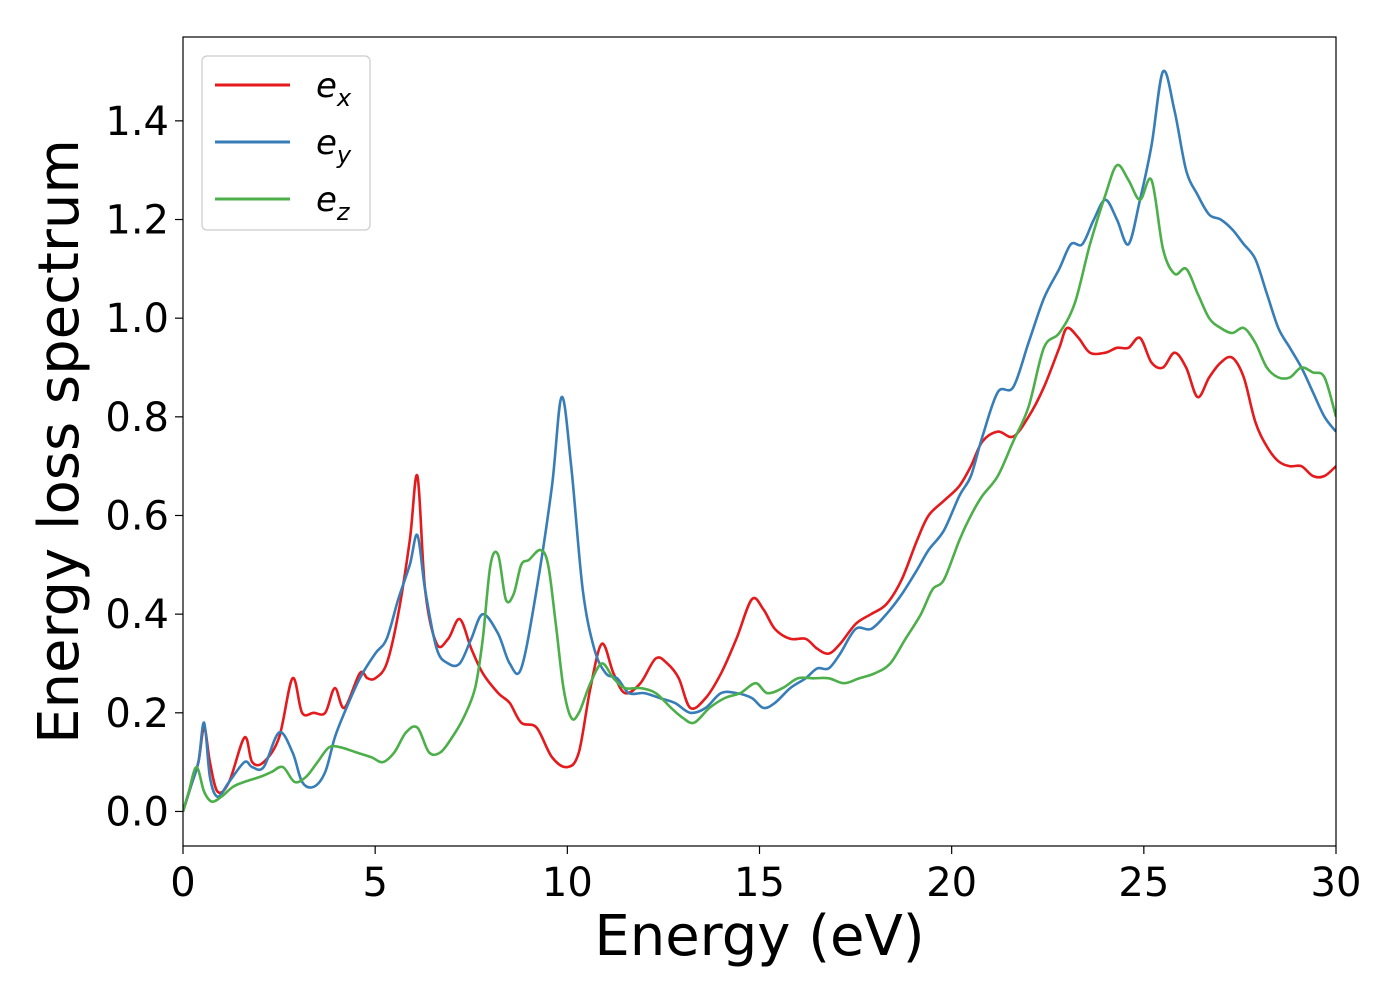  I want to click on x-axis: 0 5 10 15 20 25 30, so click(765, 876).